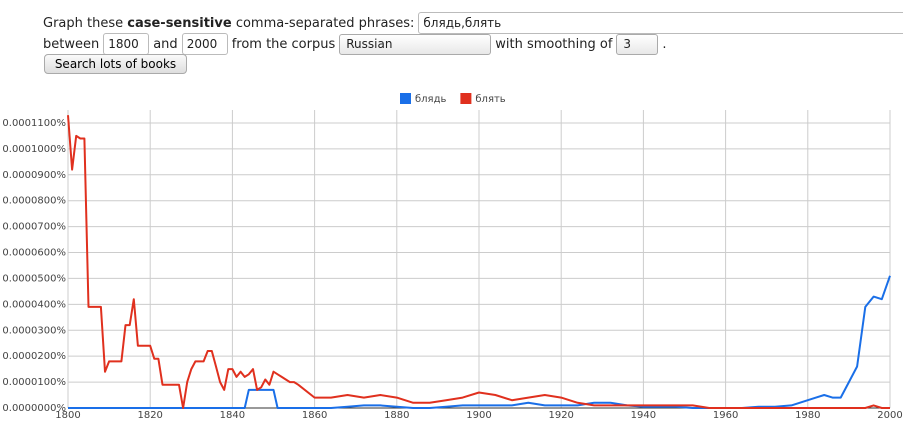 The image size is (903, 426). Describe the element at coordinates (34, 408) in the screenshot. I see `y-tick-label: 0.0000000%` at that location.